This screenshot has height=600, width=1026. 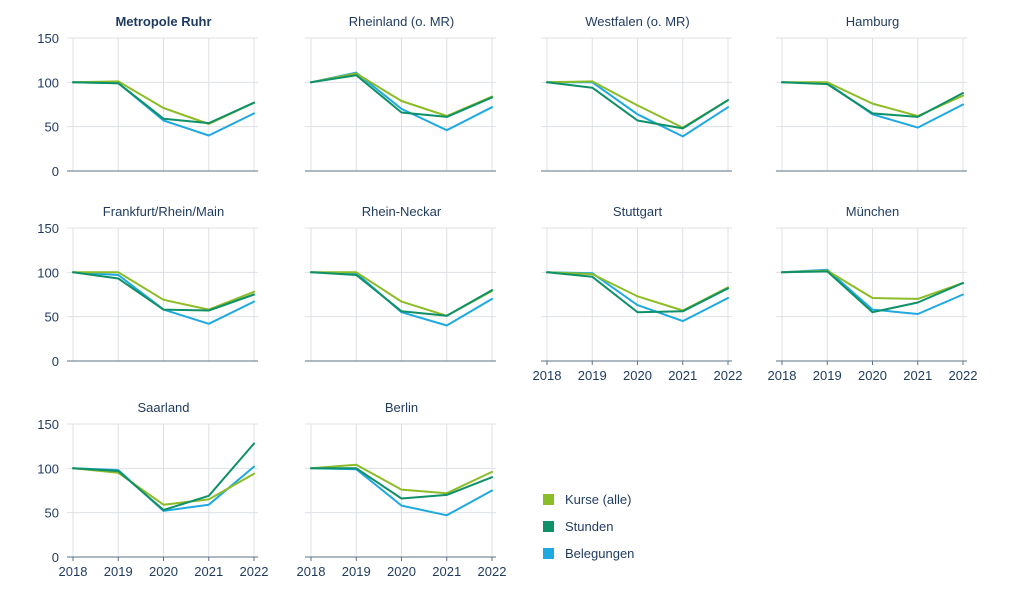 I want to click on panel-5: Frankfurt/Rhein/Main 0 50 100 150, so click(x=147, y=286).